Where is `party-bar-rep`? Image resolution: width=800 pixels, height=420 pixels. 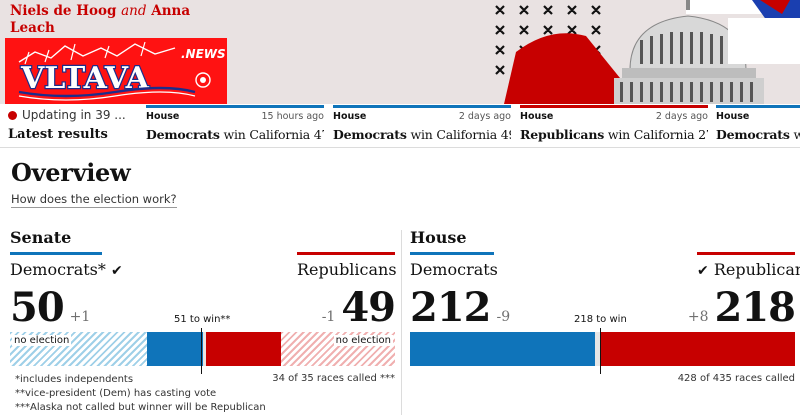
party-bar-rep is located at coordinates (614, 106).